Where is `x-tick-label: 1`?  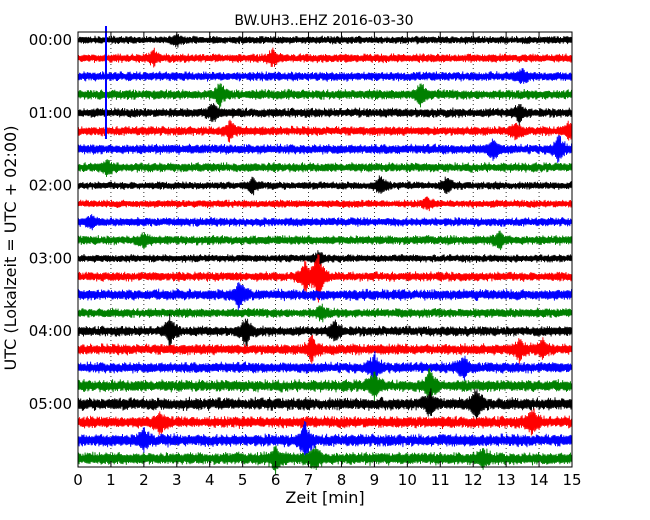 x-tick-label: 1 is located at coordinates (111, 480).